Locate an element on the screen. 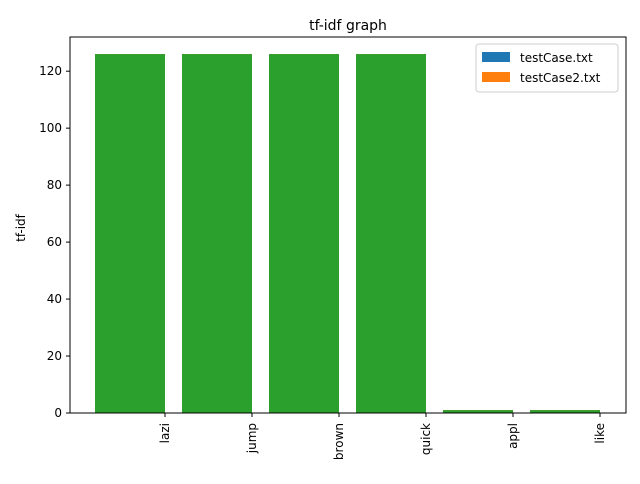  legend-label: testCase2.txt is located at coordinates (560, 78).